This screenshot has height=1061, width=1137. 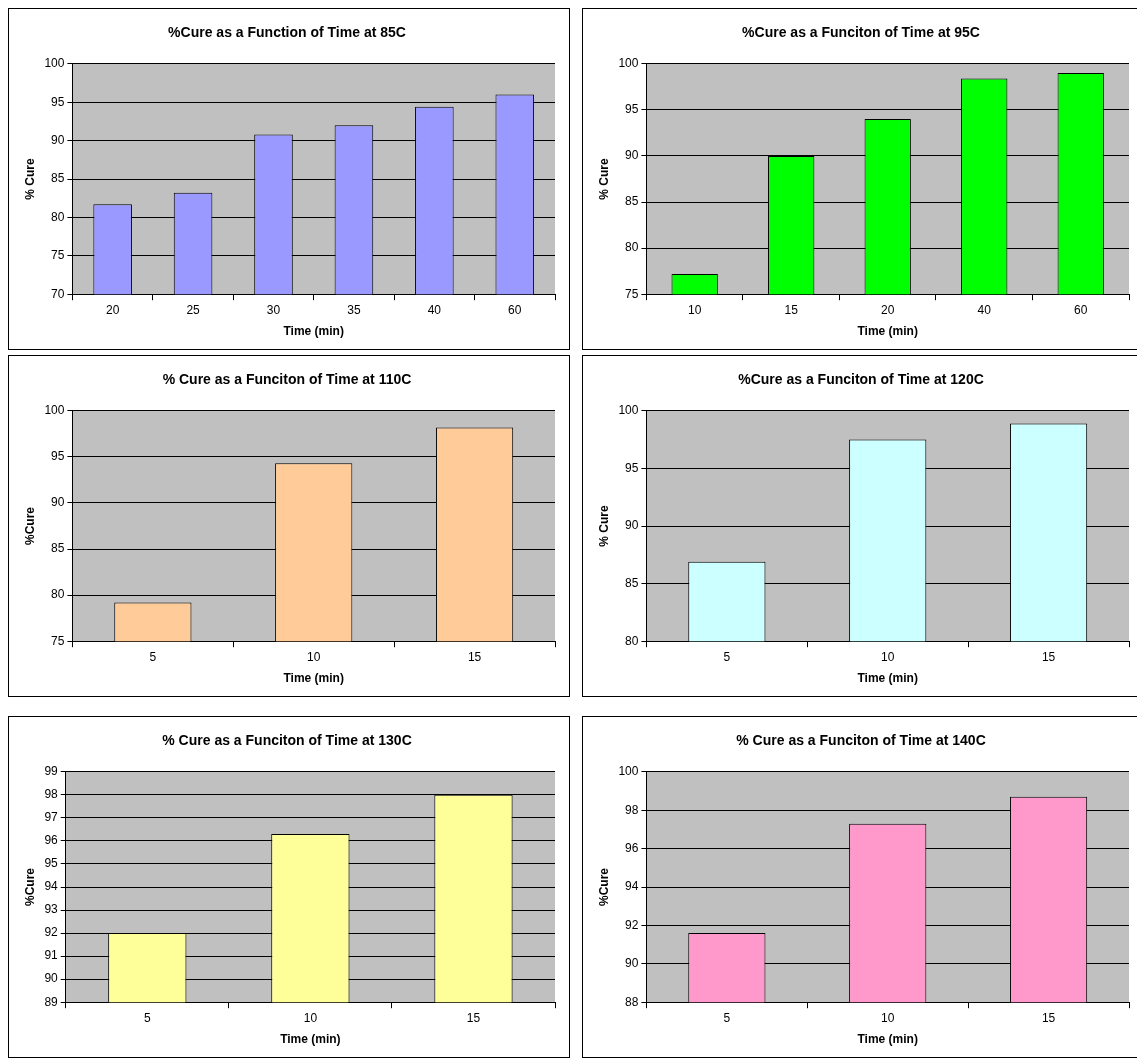 What do you see at coordinates (51, 817) in the screenshot?
I see `y-tick-label: 97` at bounding box center [51, 817].